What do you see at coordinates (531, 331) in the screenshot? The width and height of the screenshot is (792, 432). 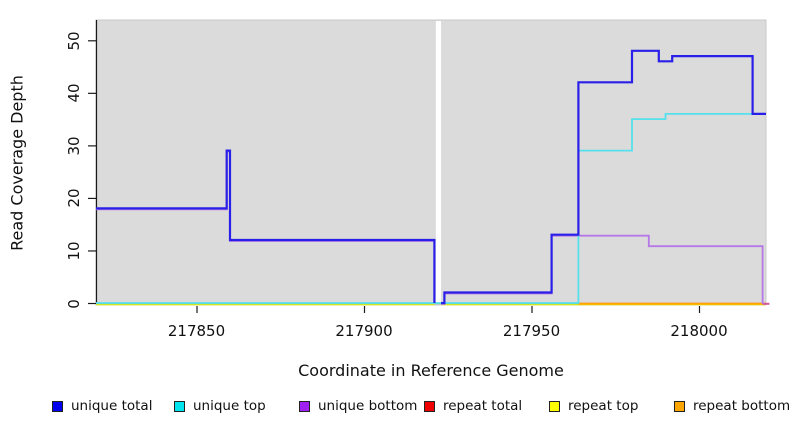 I see `x-tick-label: 217950` at bounding box center [531, 331].